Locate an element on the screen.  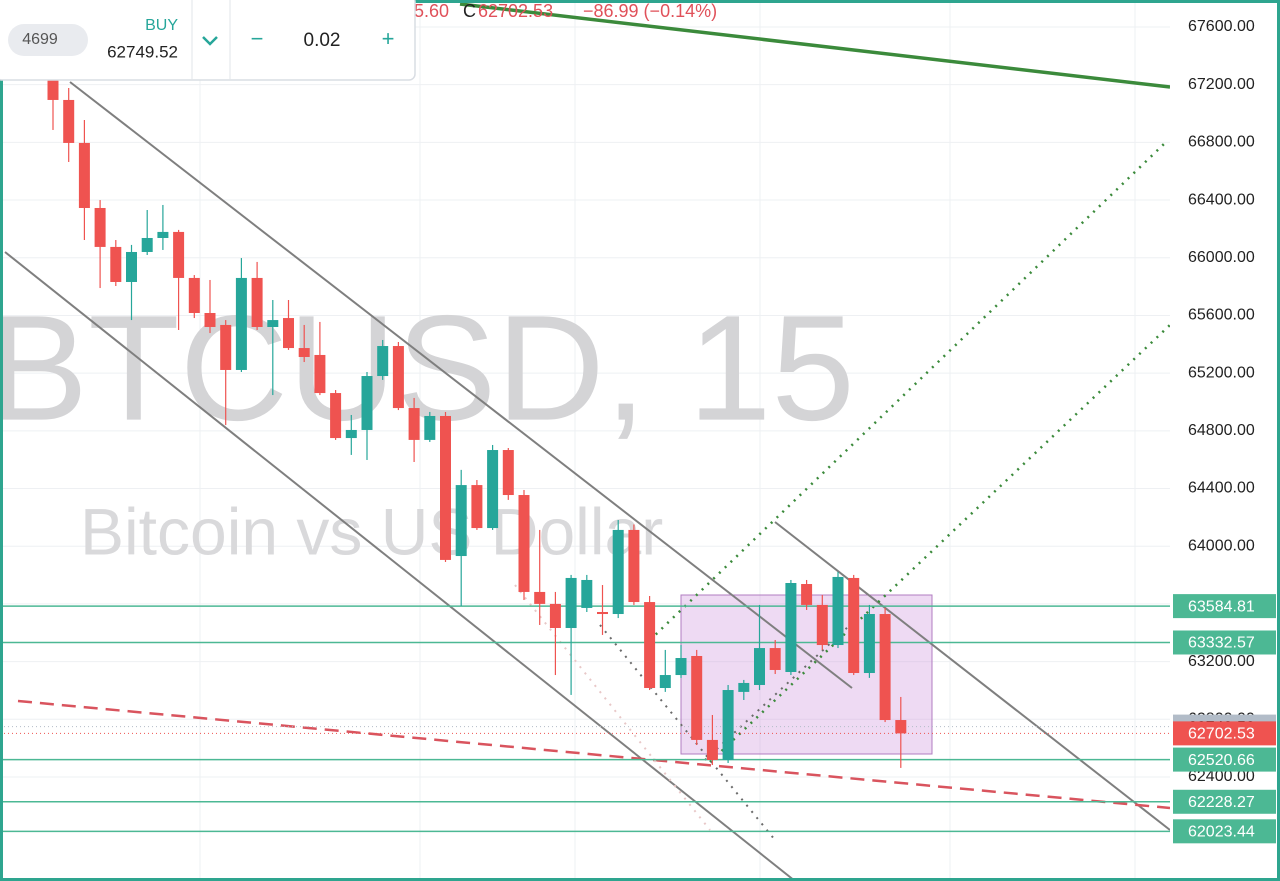
last-price-label-box is located at coordinates (1224, 733).